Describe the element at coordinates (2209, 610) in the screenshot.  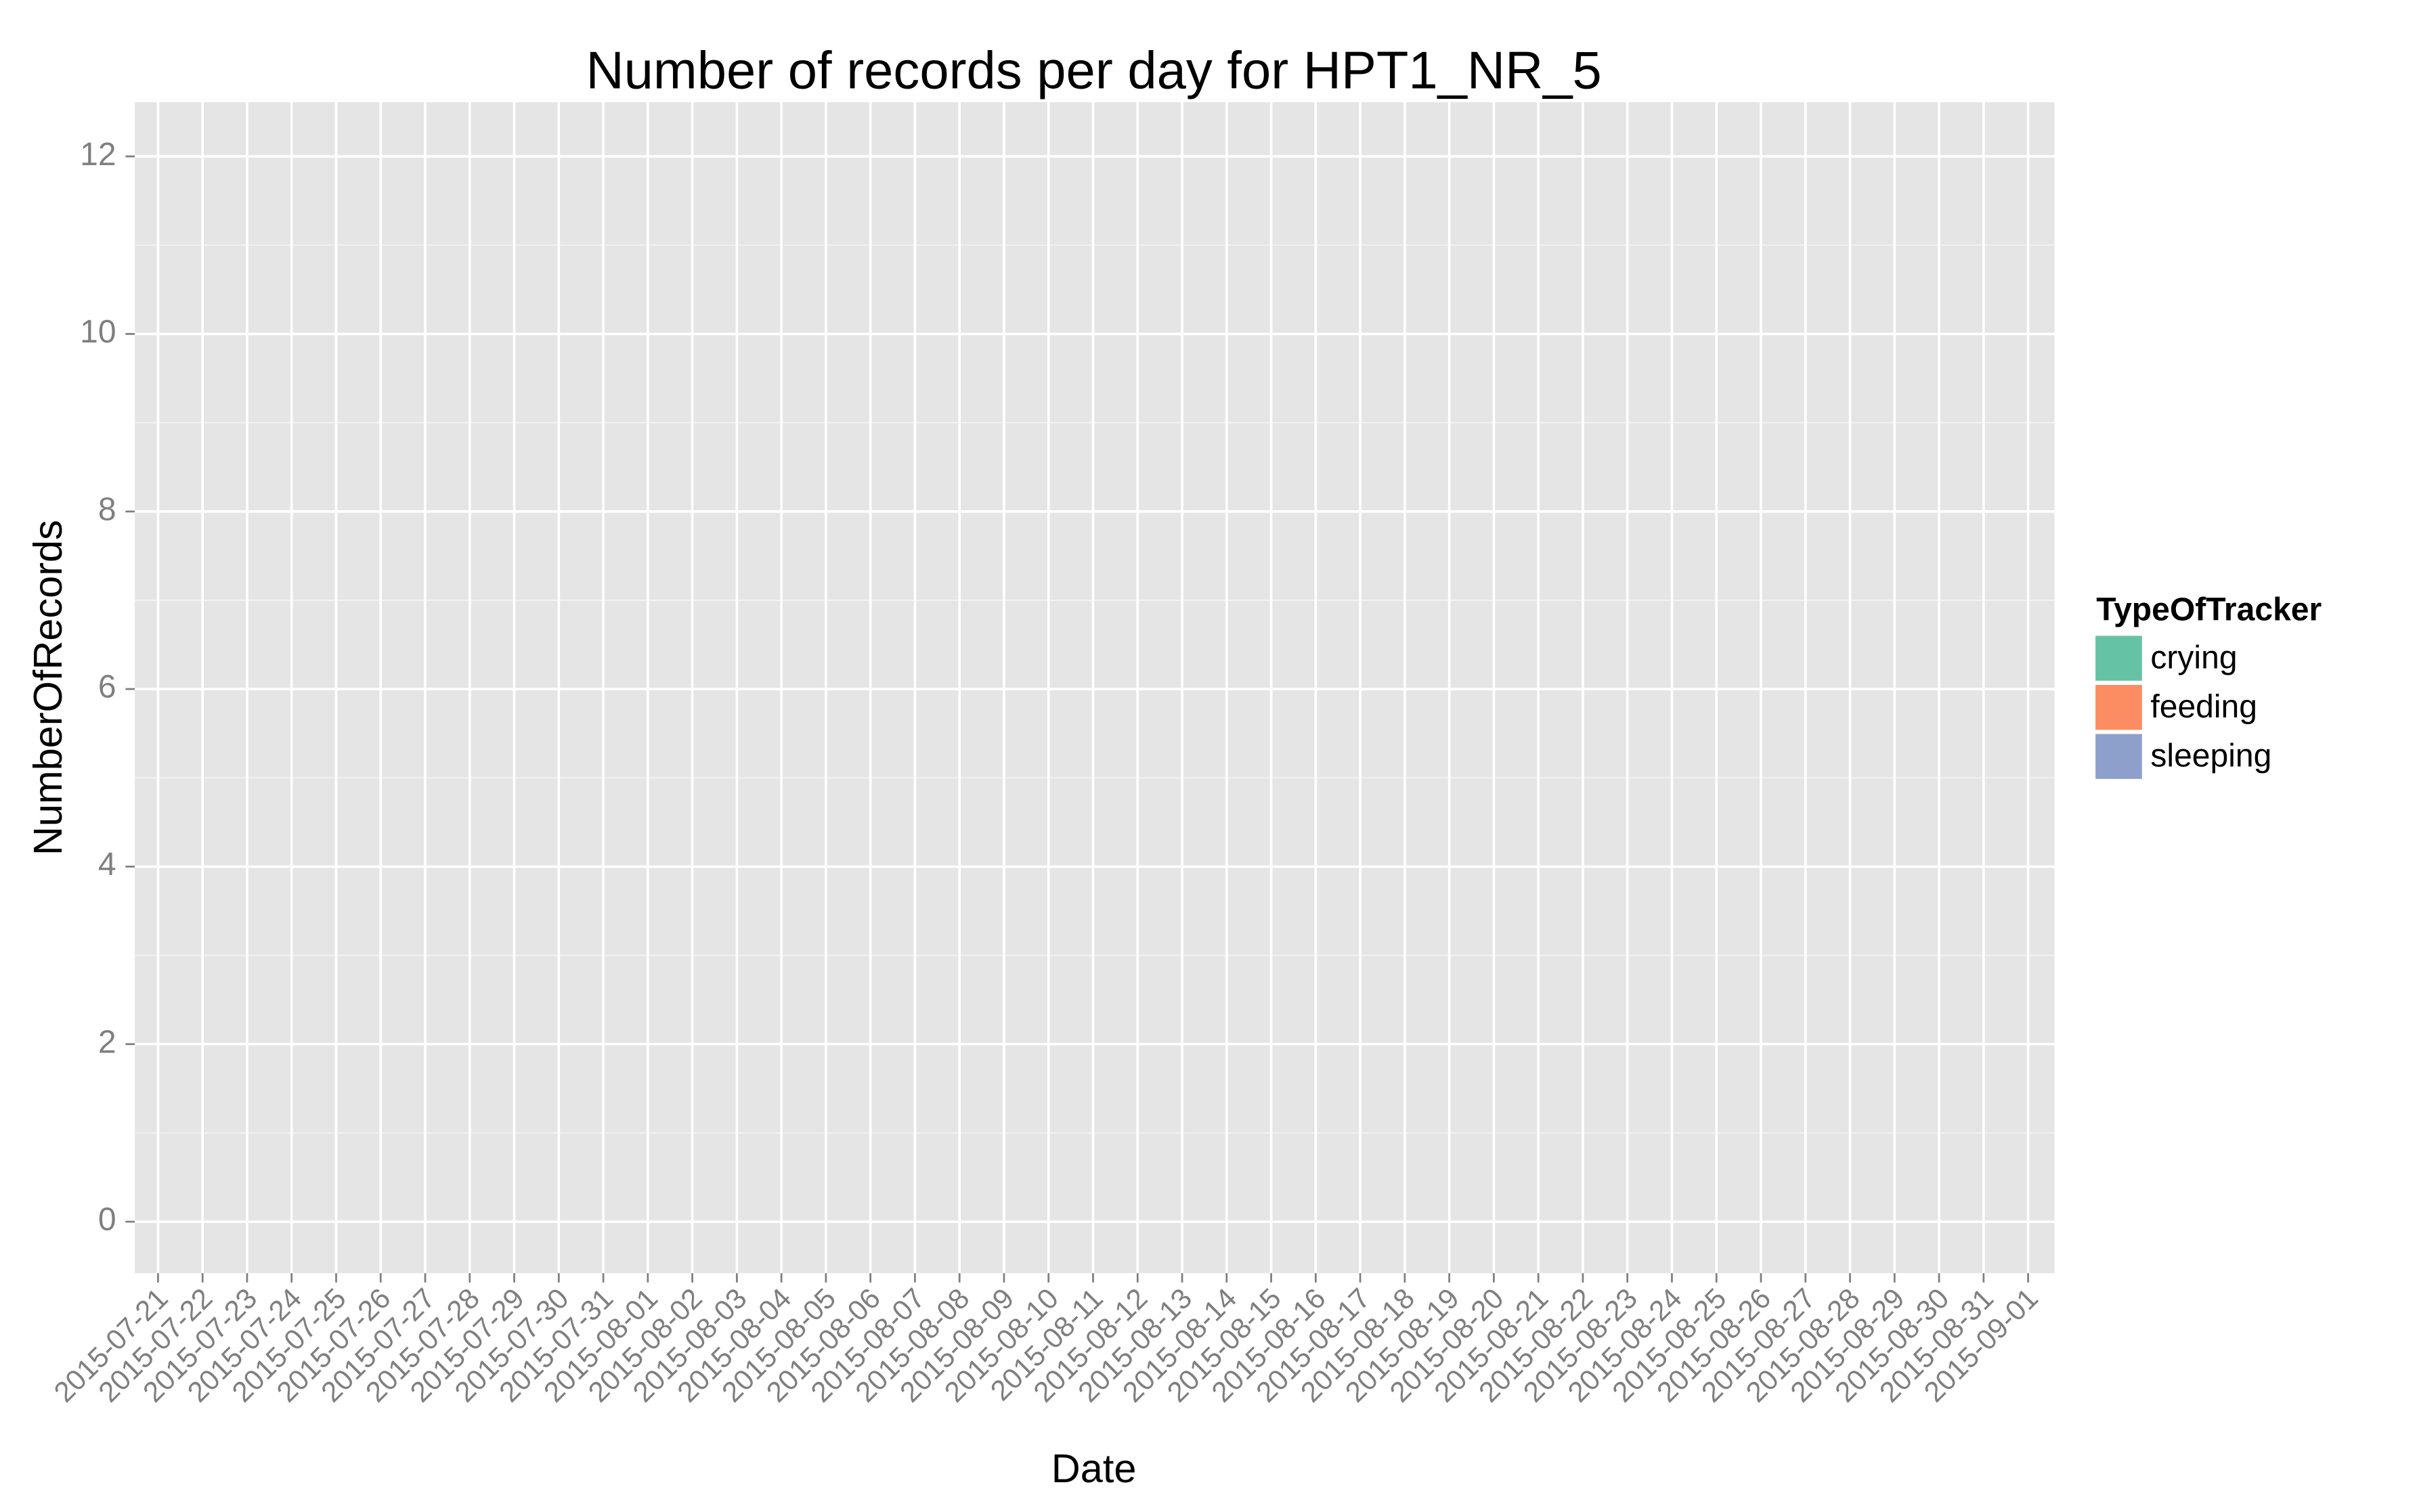
I see `legend-title: TypeOfTracker` at that location.